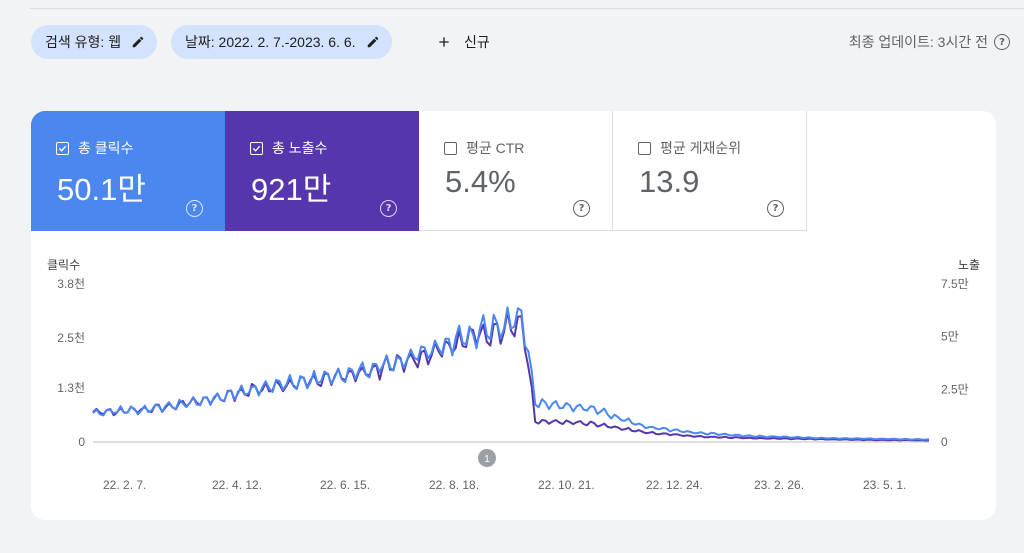 The height and width of the screenshot is (553, 1024). Describe the element at coordinates (944, 442) in the screenshot. I see `right-tick-label: 0` at that location.